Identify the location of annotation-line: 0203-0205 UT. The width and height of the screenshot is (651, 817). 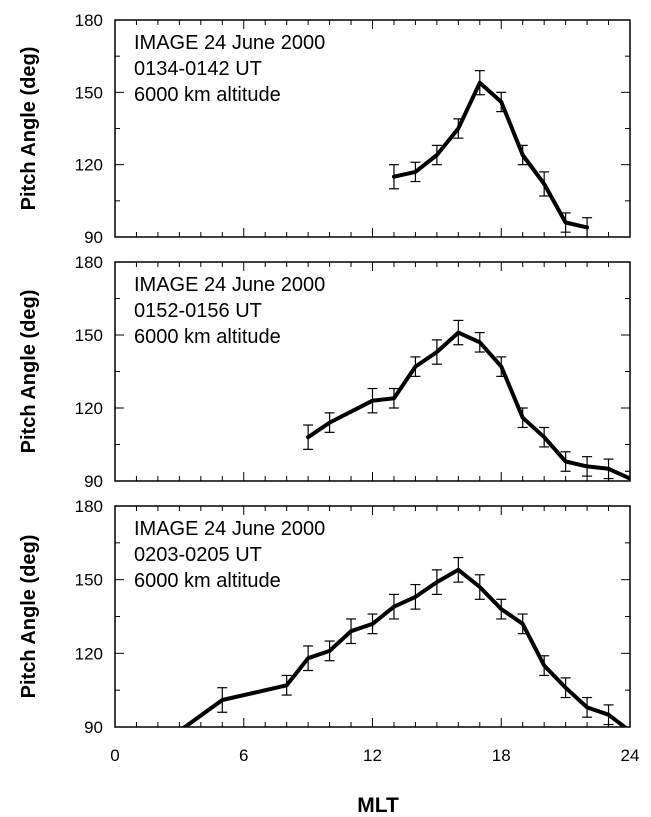
(198, 555).